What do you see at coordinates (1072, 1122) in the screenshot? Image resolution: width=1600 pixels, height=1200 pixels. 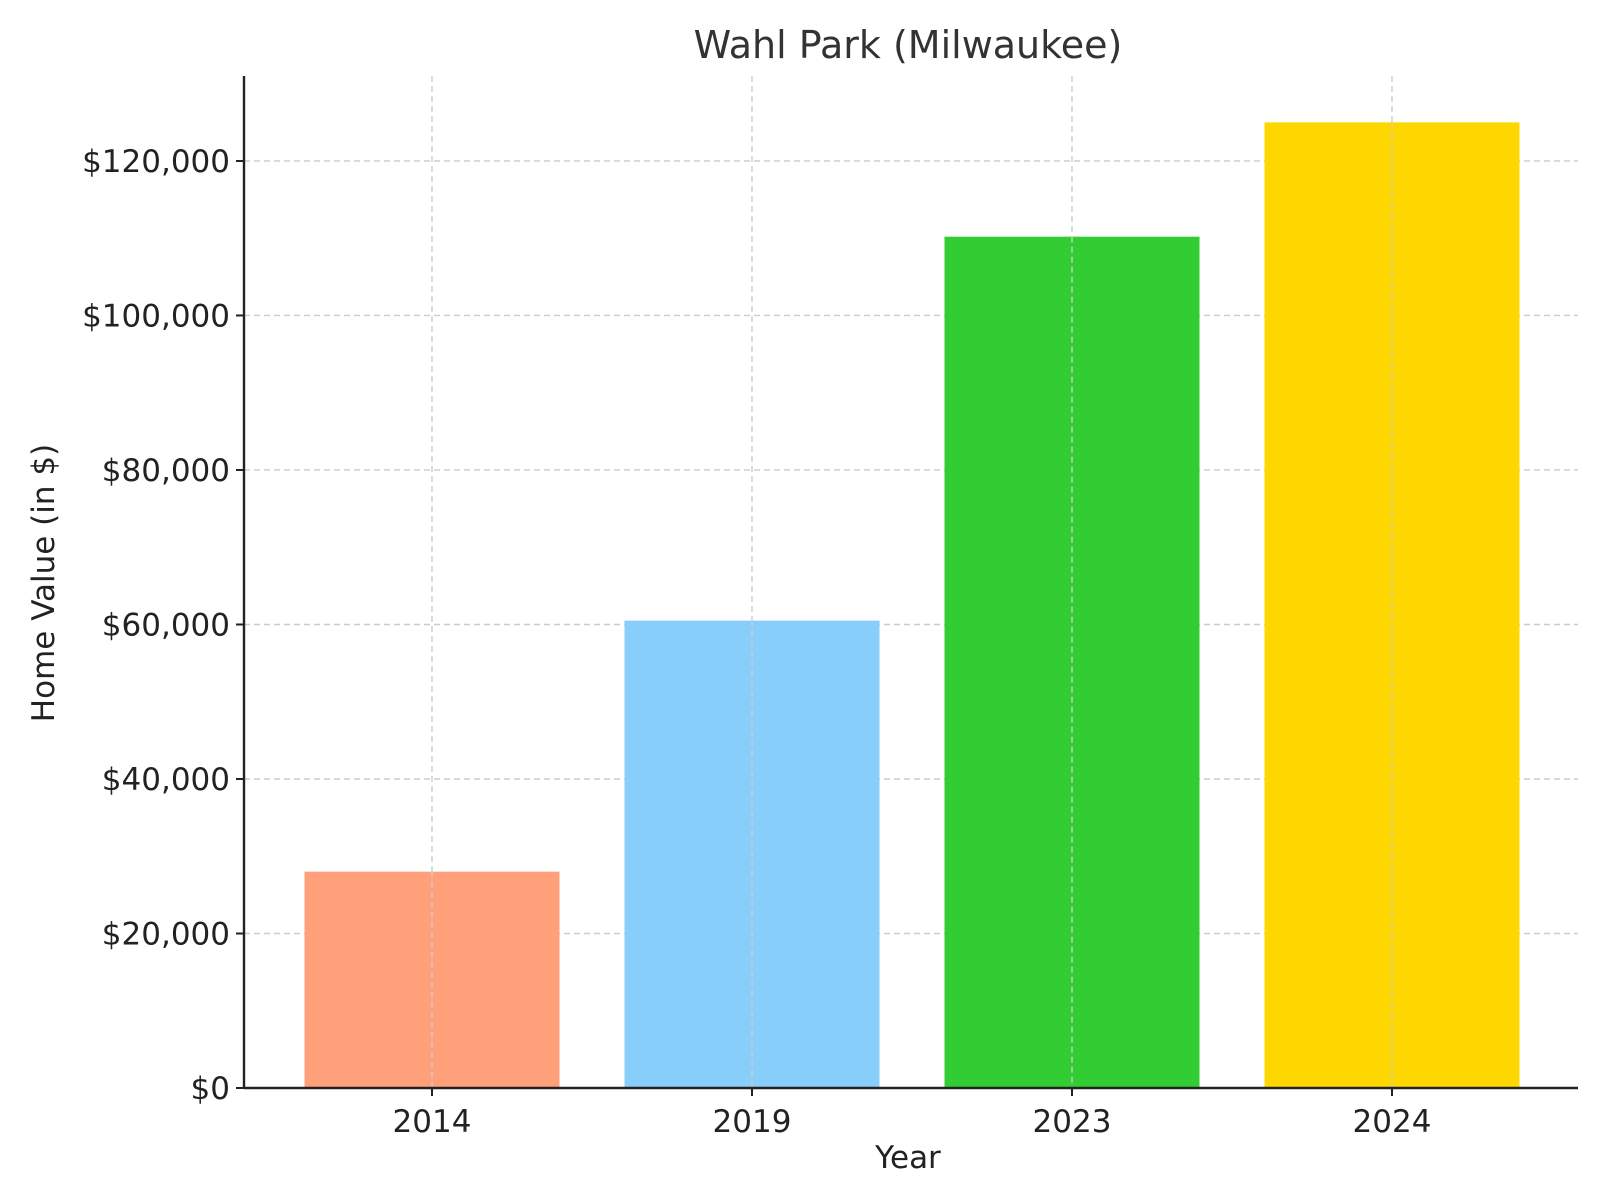 I see `x-tick-label: 2023` at bounding box center [1072, 1122].